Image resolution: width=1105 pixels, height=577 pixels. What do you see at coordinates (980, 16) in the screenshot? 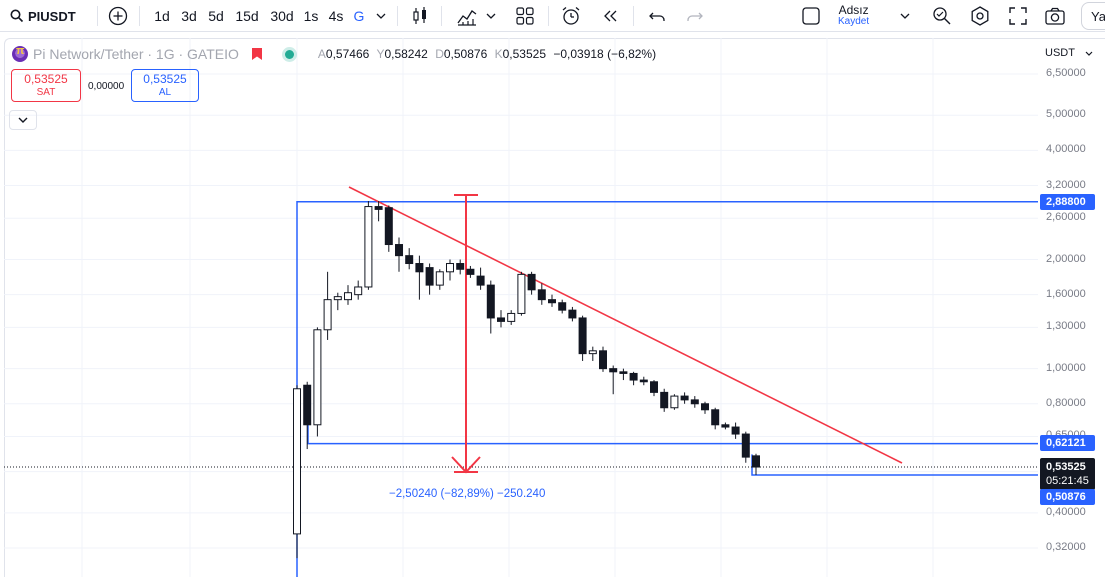
I see `settings-button` at bounding box center [980, 16].